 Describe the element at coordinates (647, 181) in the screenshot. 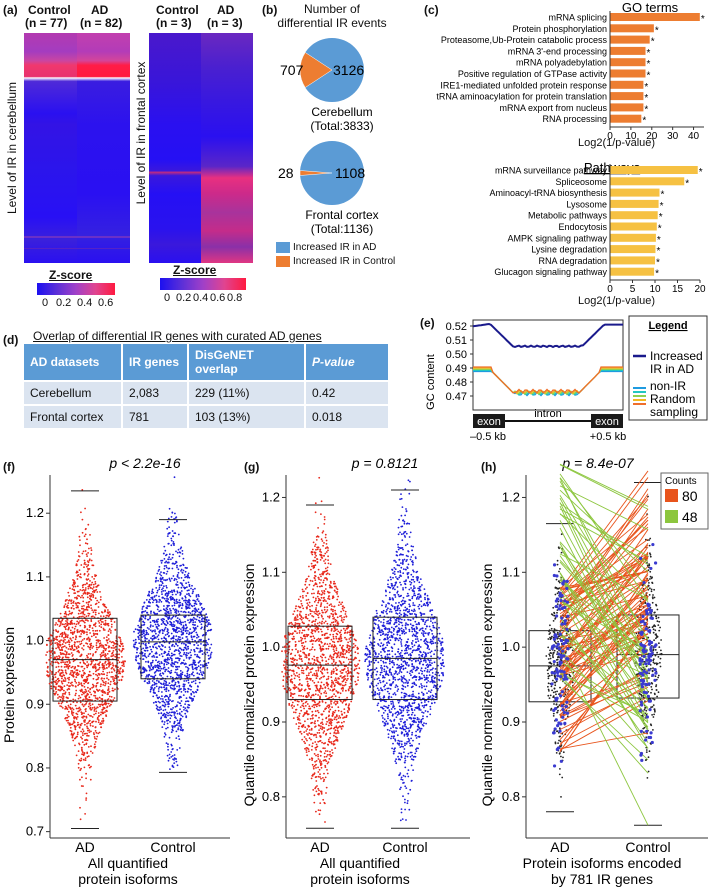

I see `bar` at that location.